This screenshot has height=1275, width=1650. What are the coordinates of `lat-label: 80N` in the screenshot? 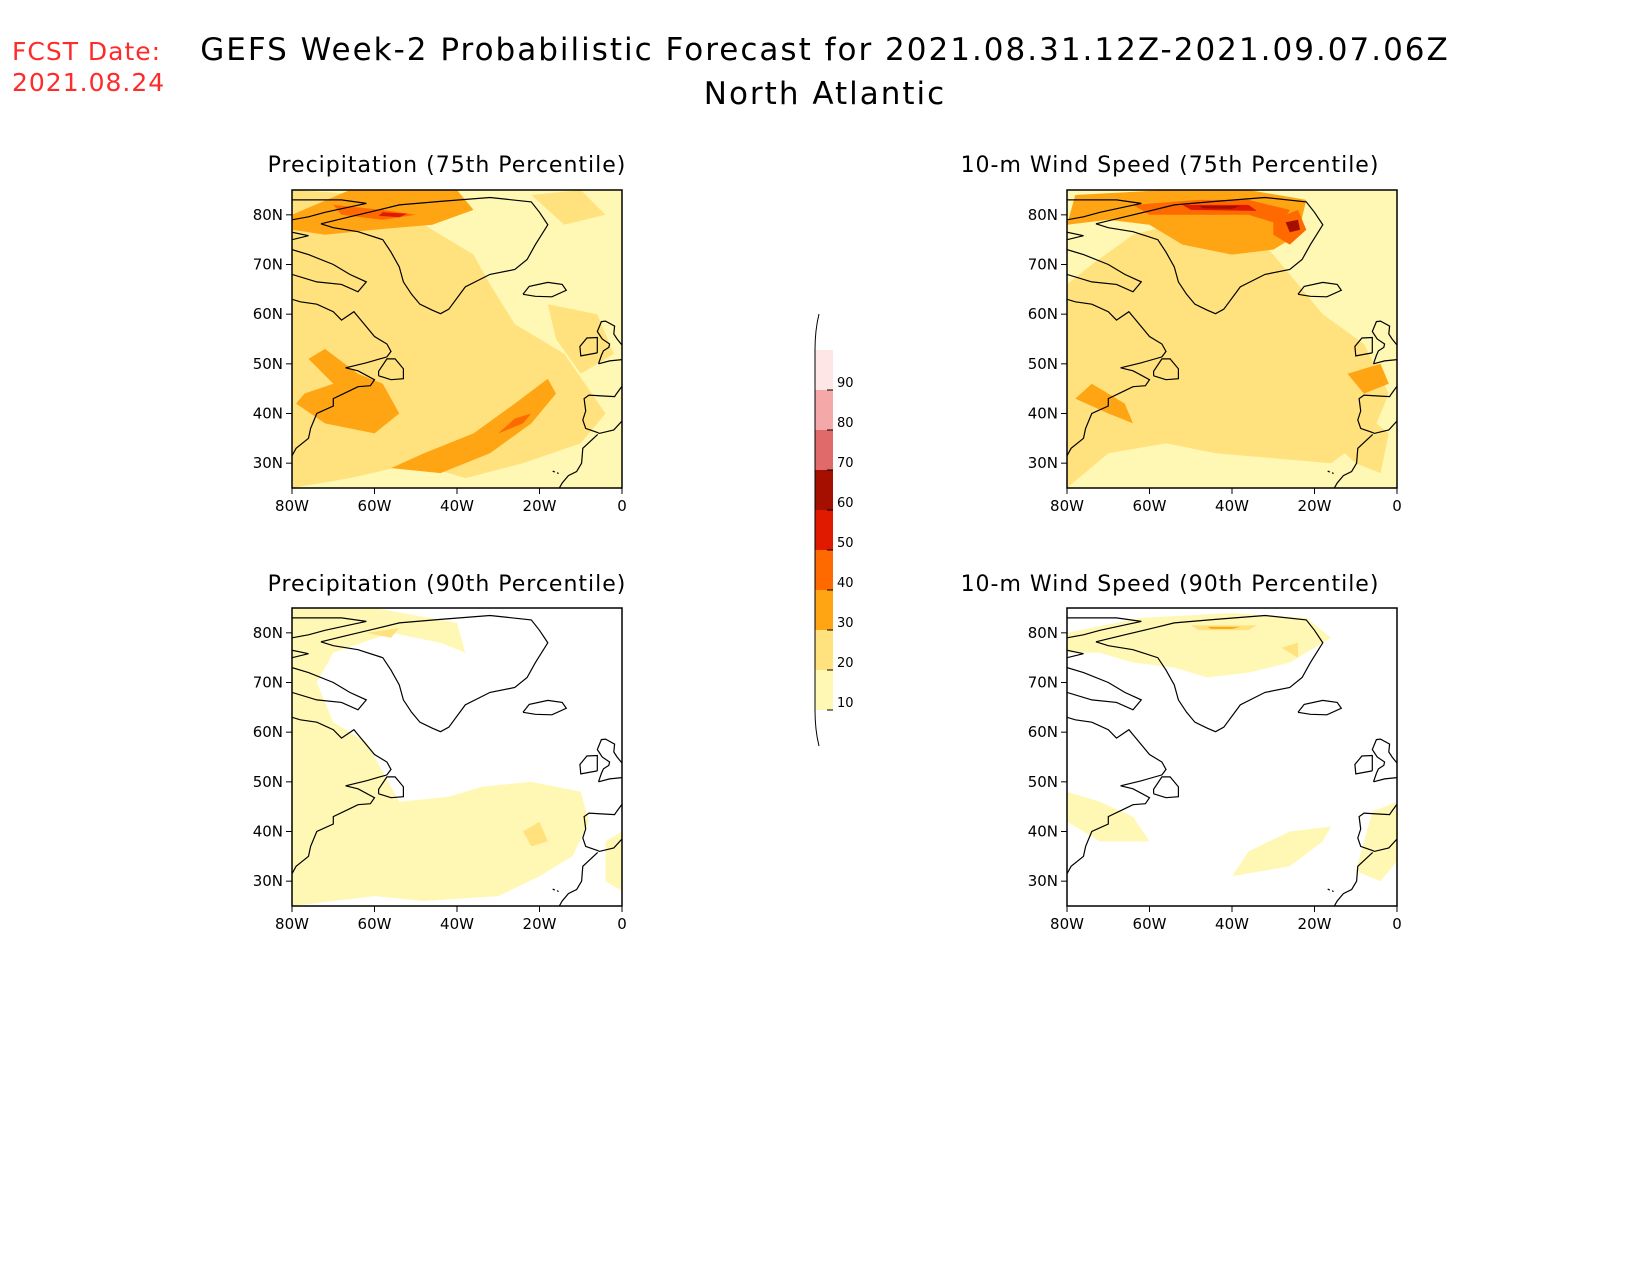 It's located at (1043, 215).